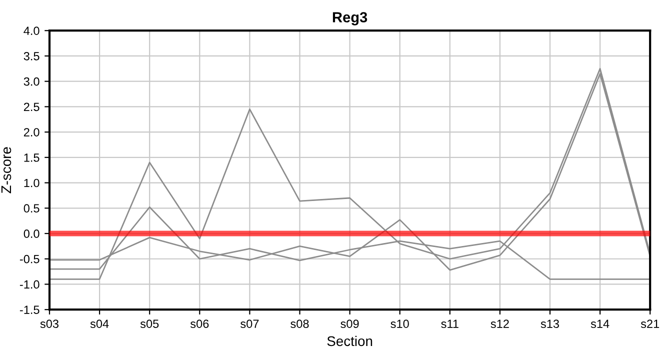 The image size is (660, 360). Describe the element at coordinates (249, 324) in the screenshot. I see `x-tick-label: s07` at that location.